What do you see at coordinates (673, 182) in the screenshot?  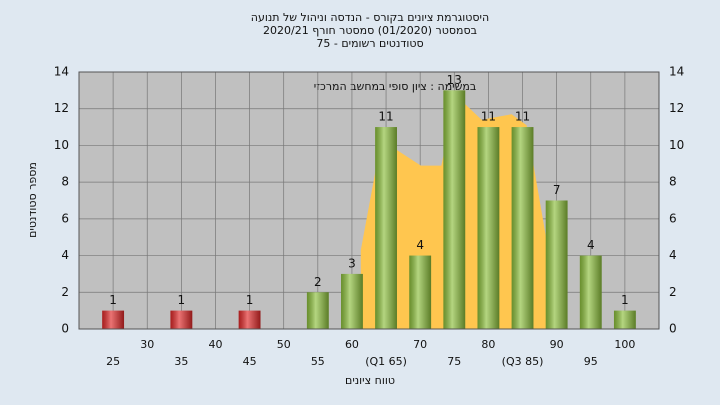 I see `y2-tick-label: 8` at bounding box center [673, 182].